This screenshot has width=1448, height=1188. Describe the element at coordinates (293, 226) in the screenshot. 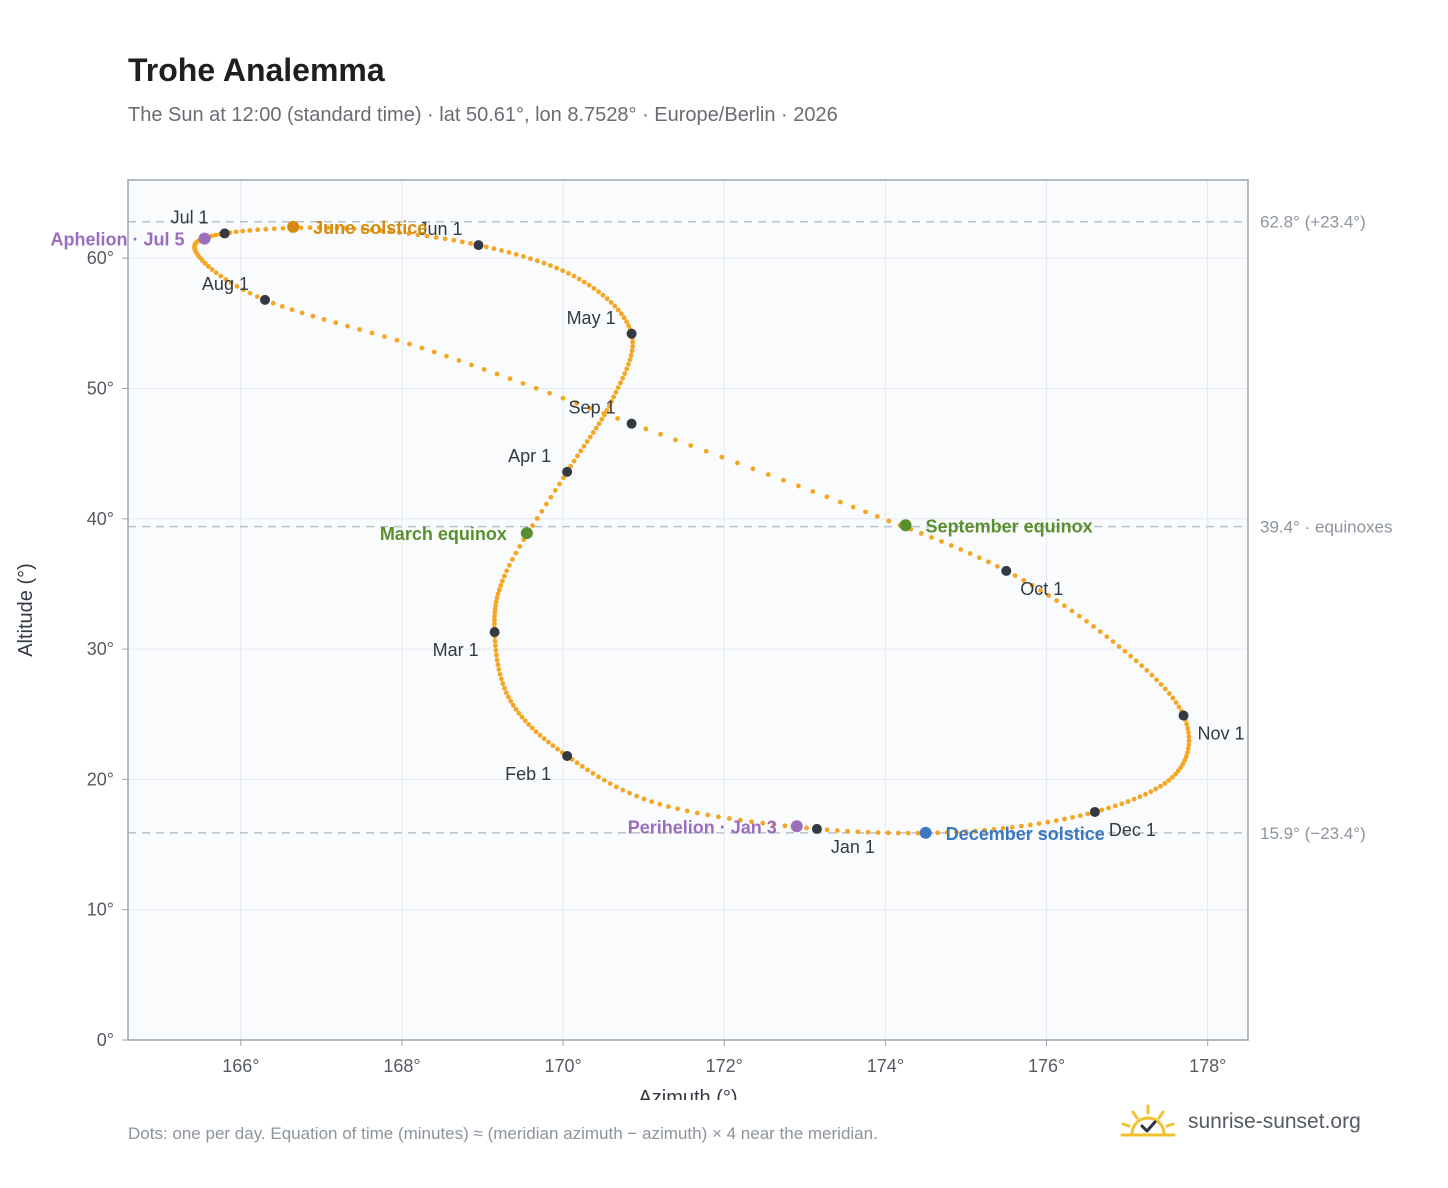

I see `event-marker` at that location.